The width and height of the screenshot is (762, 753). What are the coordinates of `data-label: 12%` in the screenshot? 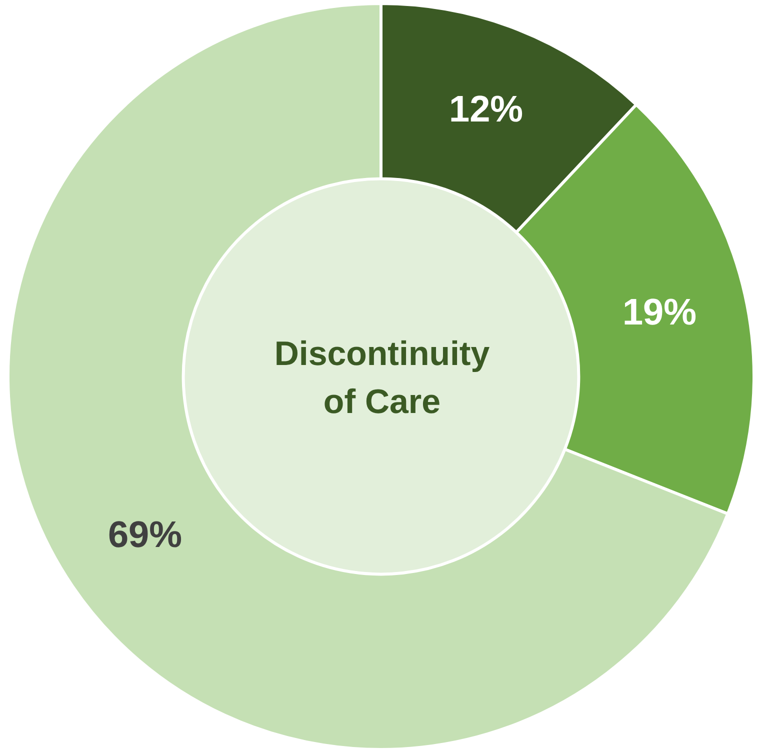 It's located at (486, 109).